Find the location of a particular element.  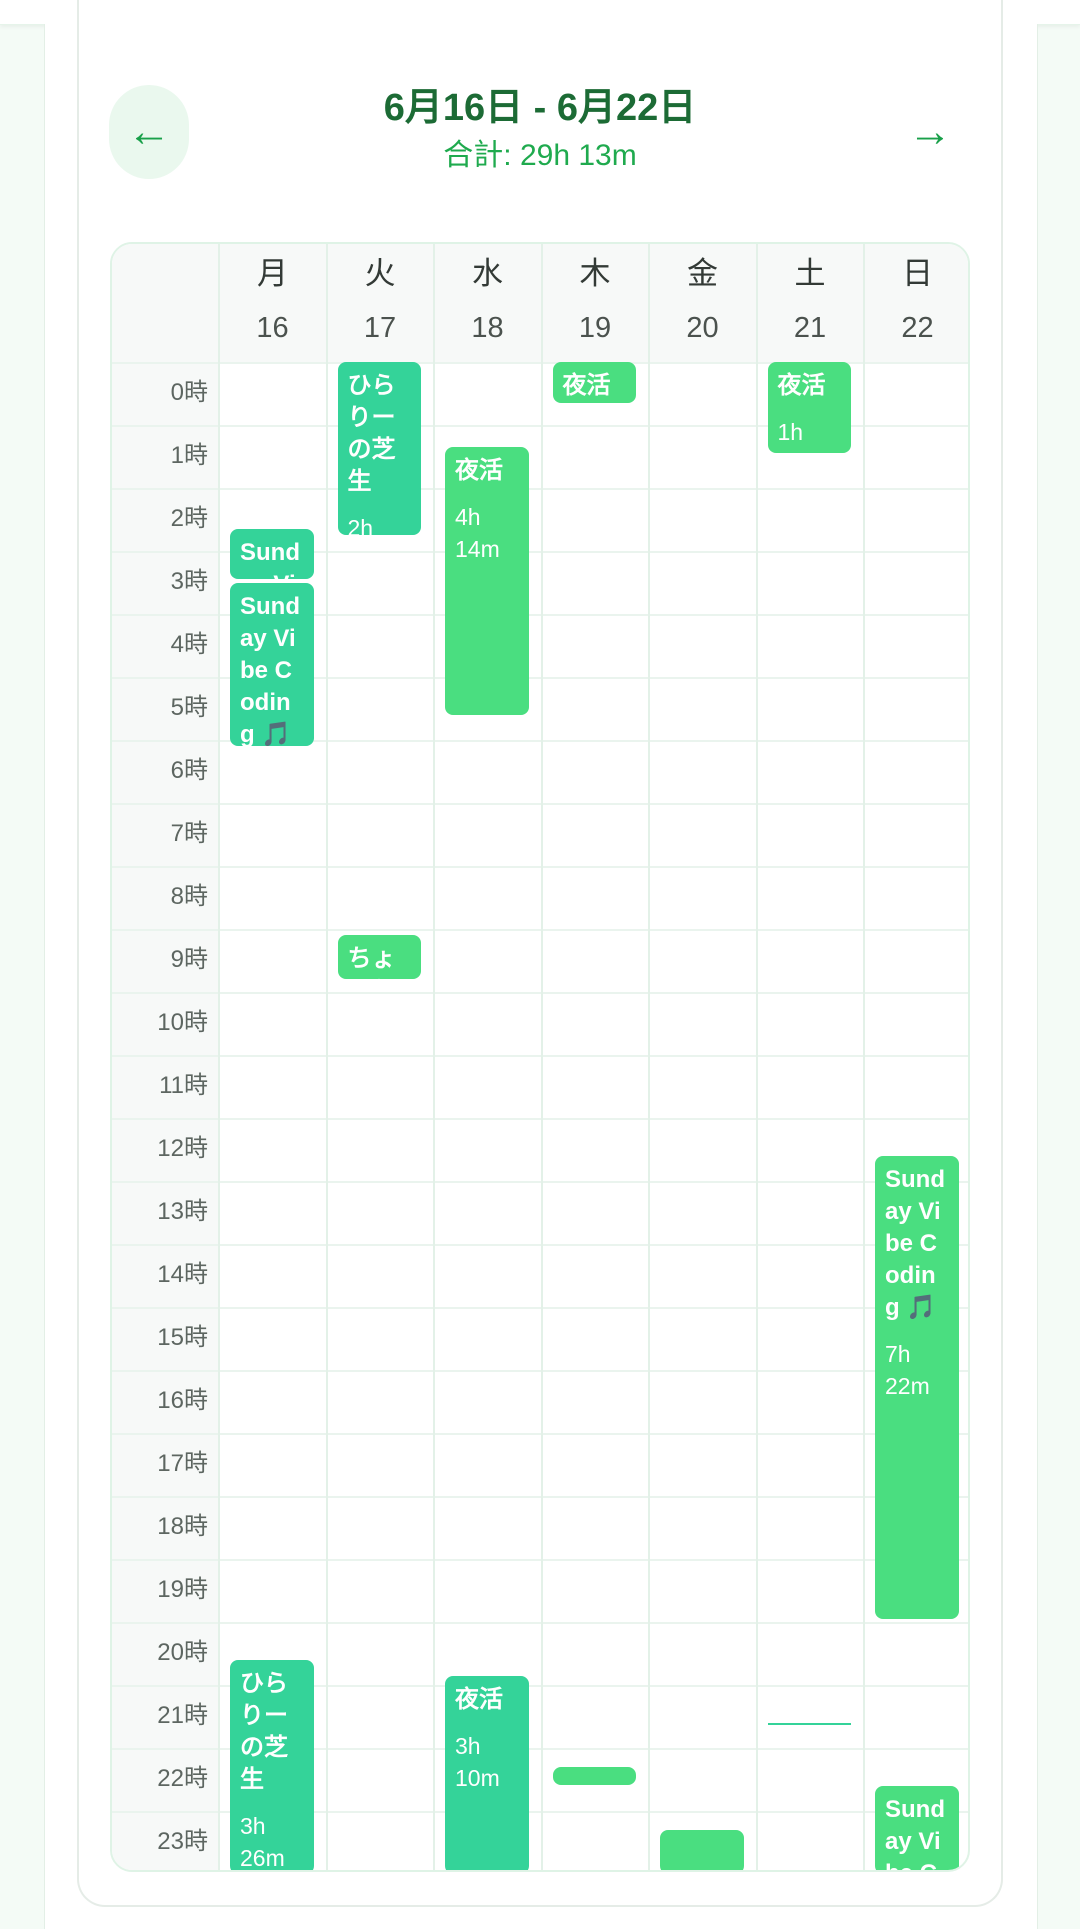

week-range-title: 6月16日 - 6月22日 is located at coordinates (540, 108).